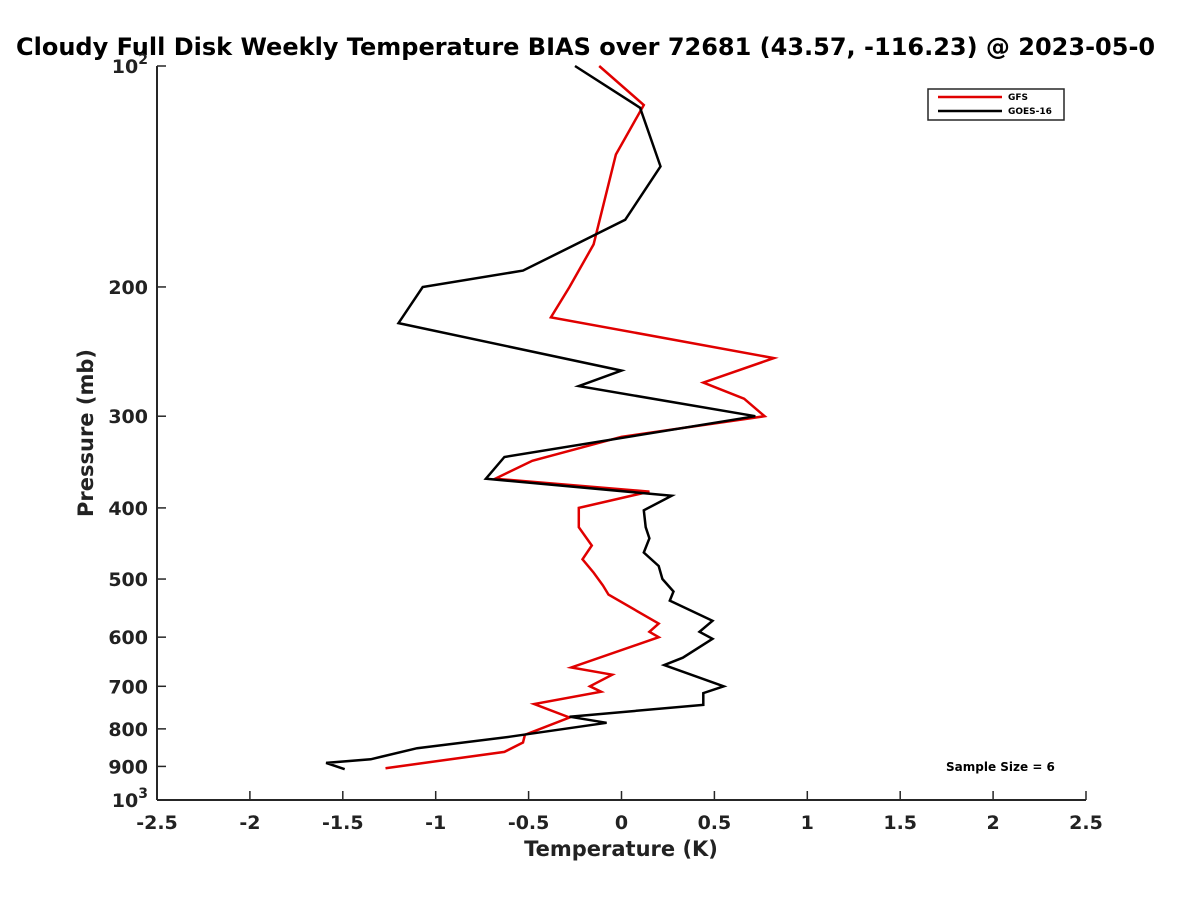 This screenshot has width=1200, height=900. What do you see at coordinates (621, 823) in the screenshot?
I see `x-tick-label: 0` at bounding box center [621, 823].